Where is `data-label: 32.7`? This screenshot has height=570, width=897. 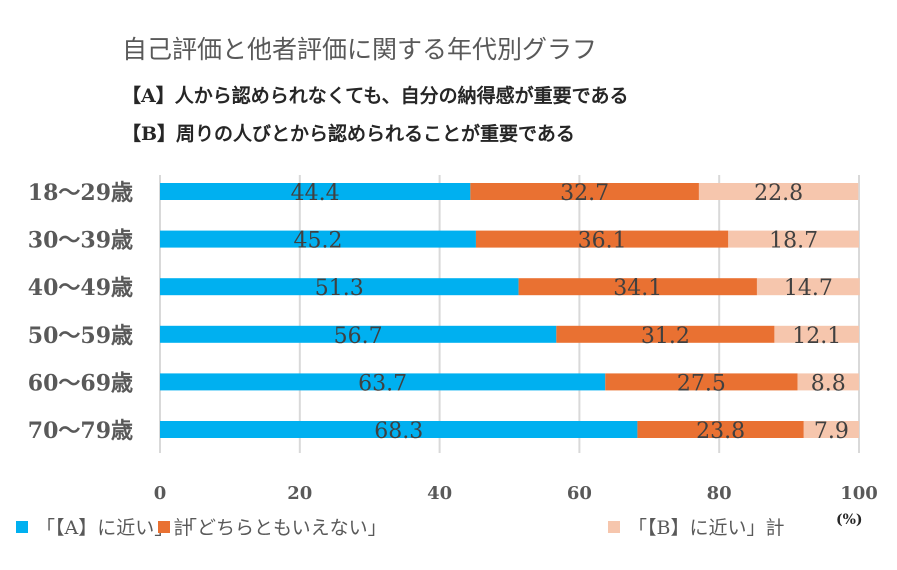
data-label: 32.7 is located at coordinates (584, 193).